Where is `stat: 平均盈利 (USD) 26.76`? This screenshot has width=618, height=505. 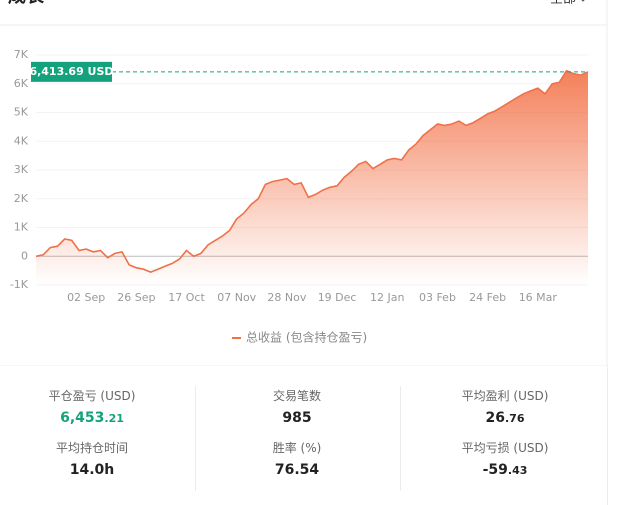 stat: 平均盈利 (USD) 26.76 is located at coordinates (505, 406).